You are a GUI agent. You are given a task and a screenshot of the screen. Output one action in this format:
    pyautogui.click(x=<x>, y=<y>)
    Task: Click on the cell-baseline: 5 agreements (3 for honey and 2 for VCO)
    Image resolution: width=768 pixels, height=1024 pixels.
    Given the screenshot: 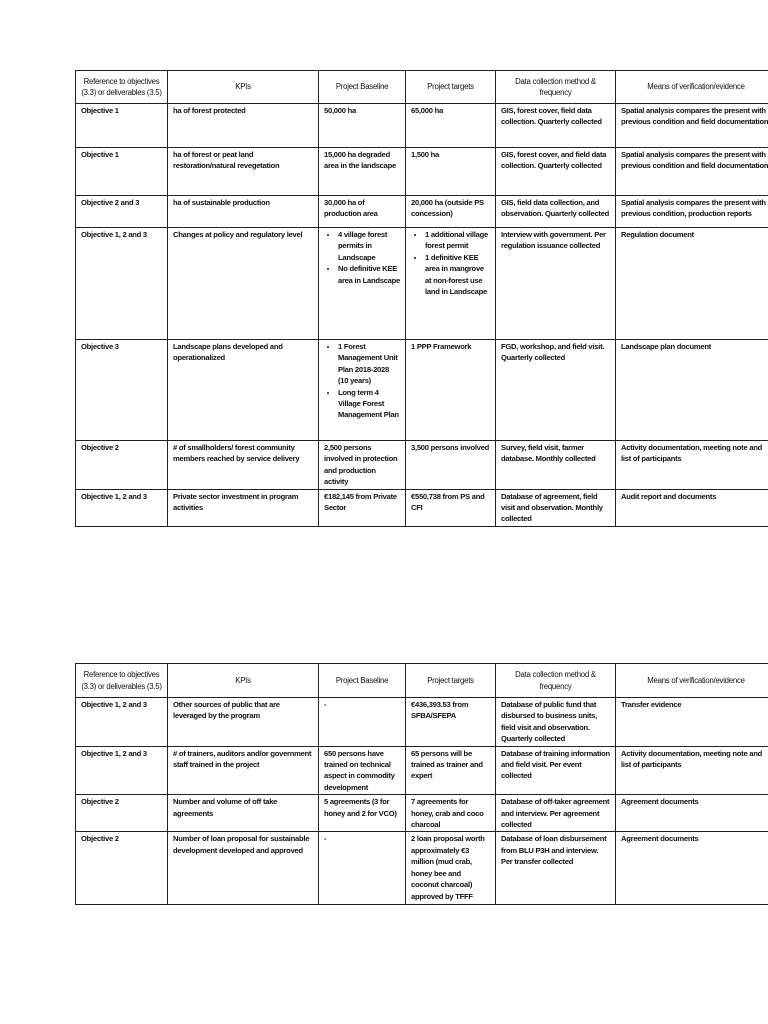 What is the action you would take?
    pyautogui.click(x=362, y=813)
    